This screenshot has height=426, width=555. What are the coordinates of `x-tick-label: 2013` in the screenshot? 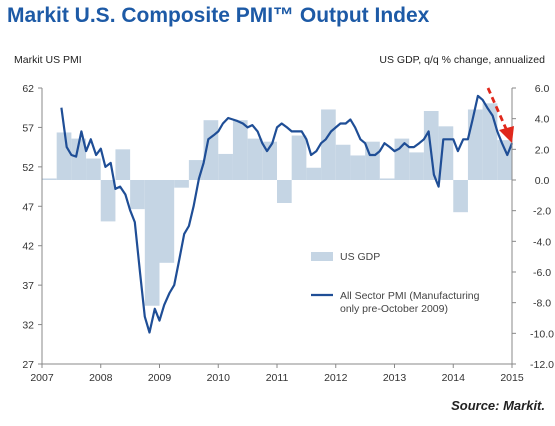 It's located at (395, 378).